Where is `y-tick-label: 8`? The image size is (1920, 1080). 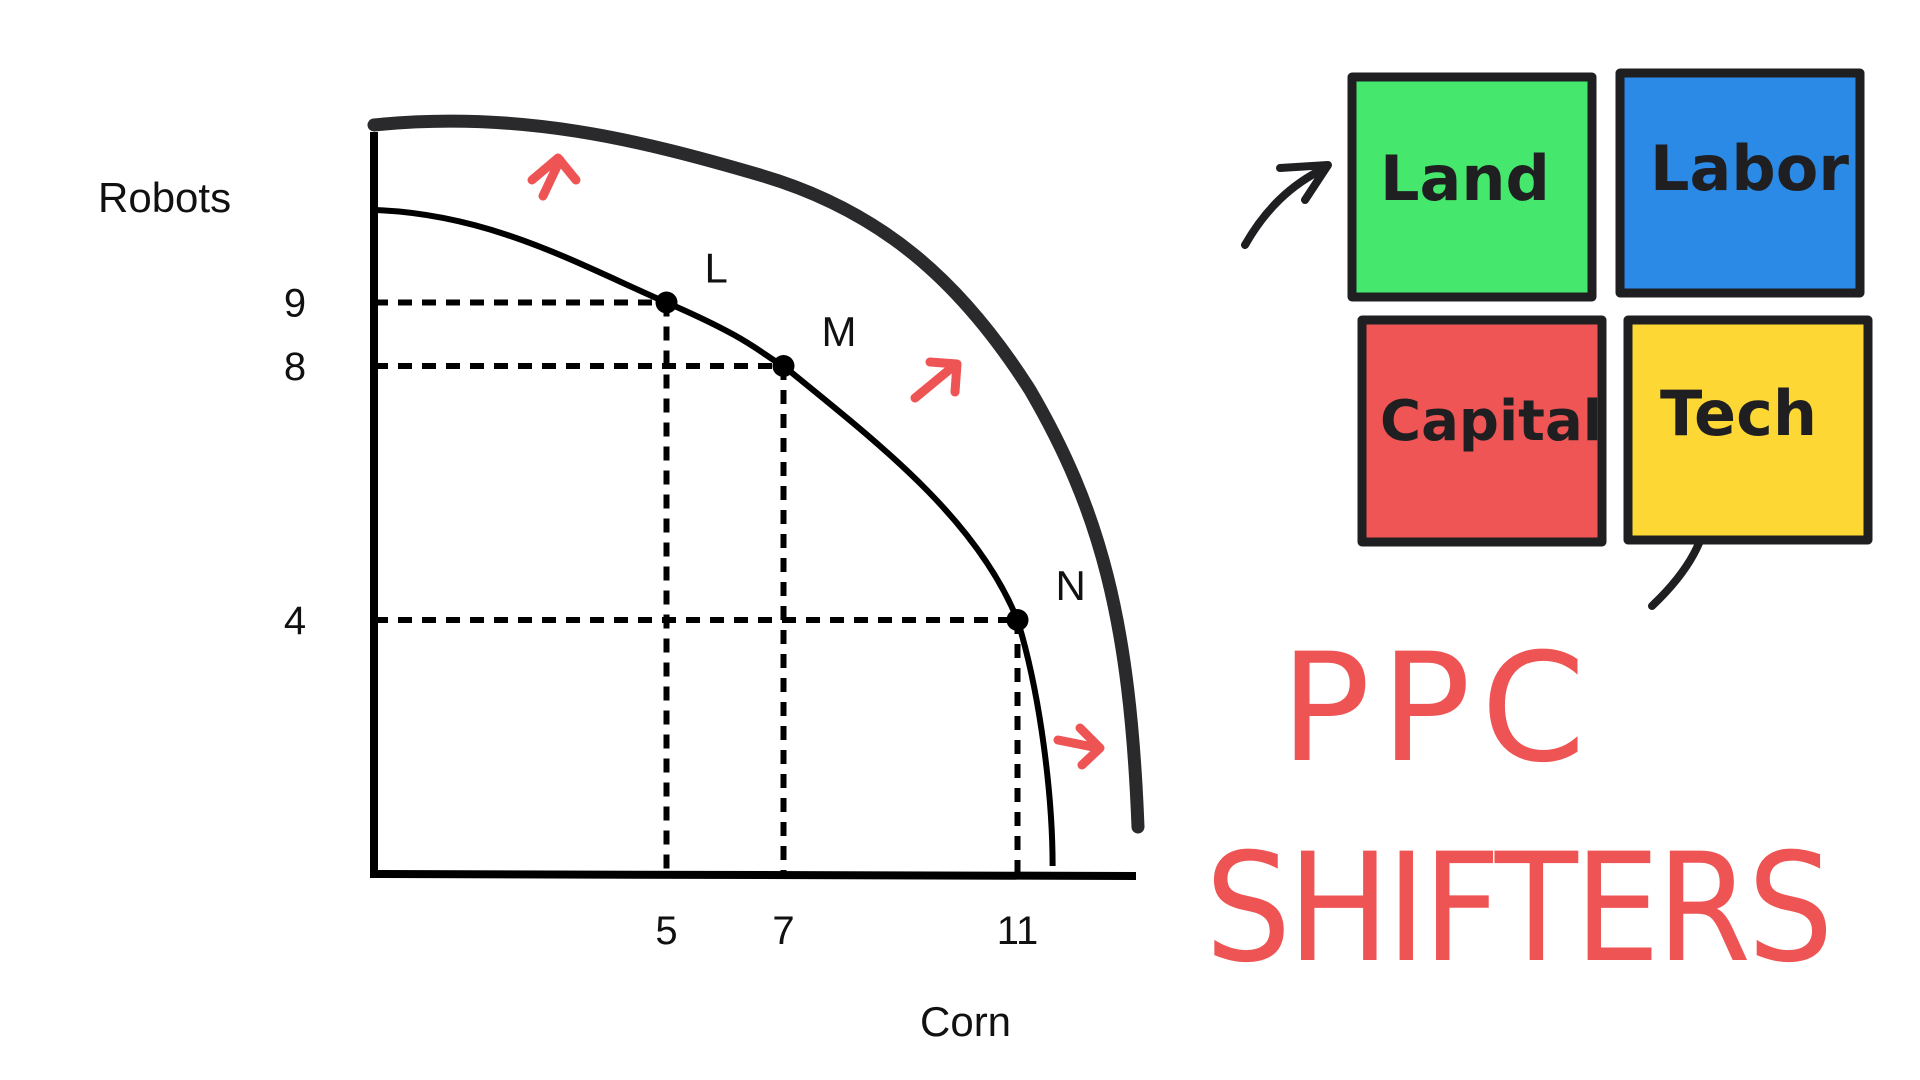
y-tick-label: 8 is located at coordinates (295, 367).